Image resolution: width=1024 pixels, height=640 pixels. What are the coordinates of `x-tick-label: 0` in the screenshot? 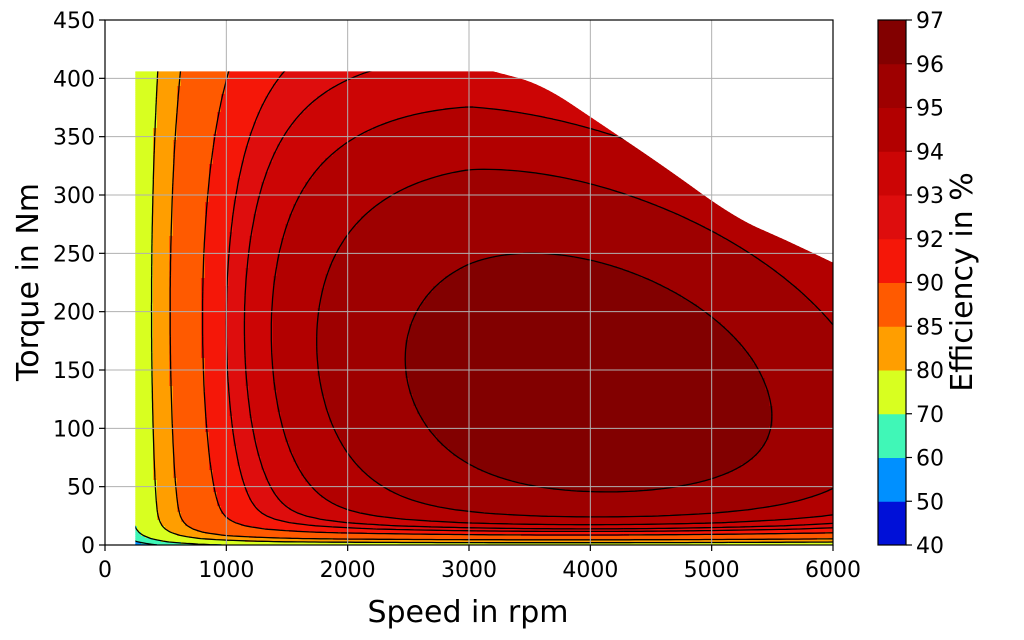 It's located at (105, 570).